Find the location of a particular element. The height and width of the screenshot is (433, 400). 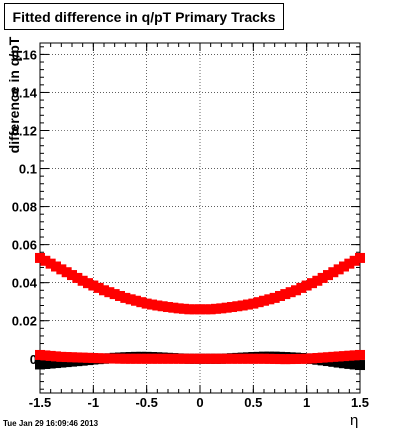

y-tick-label: 0.1 is located at coordinates (28, 169).